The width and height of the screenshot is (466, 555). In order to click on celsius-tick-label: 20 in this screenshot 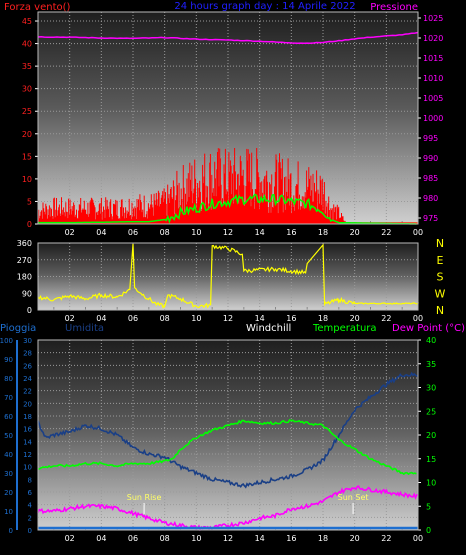, I will do `click(431, 435)`.